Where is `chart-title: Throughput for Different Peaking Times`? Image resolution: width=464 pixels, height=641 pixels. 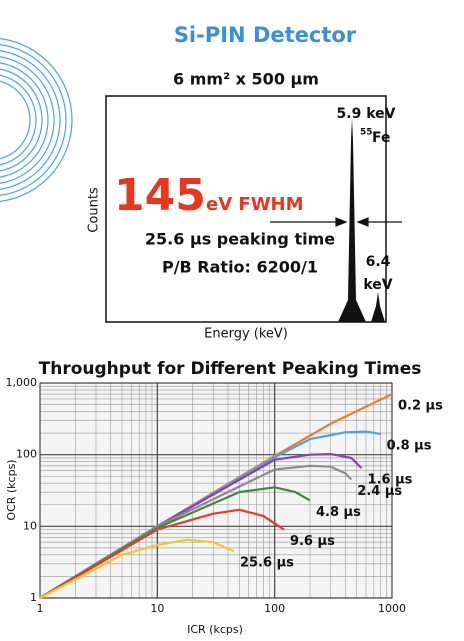 chart-title: Throughput for Different Peaking Times is located at coordinates (230, 369).